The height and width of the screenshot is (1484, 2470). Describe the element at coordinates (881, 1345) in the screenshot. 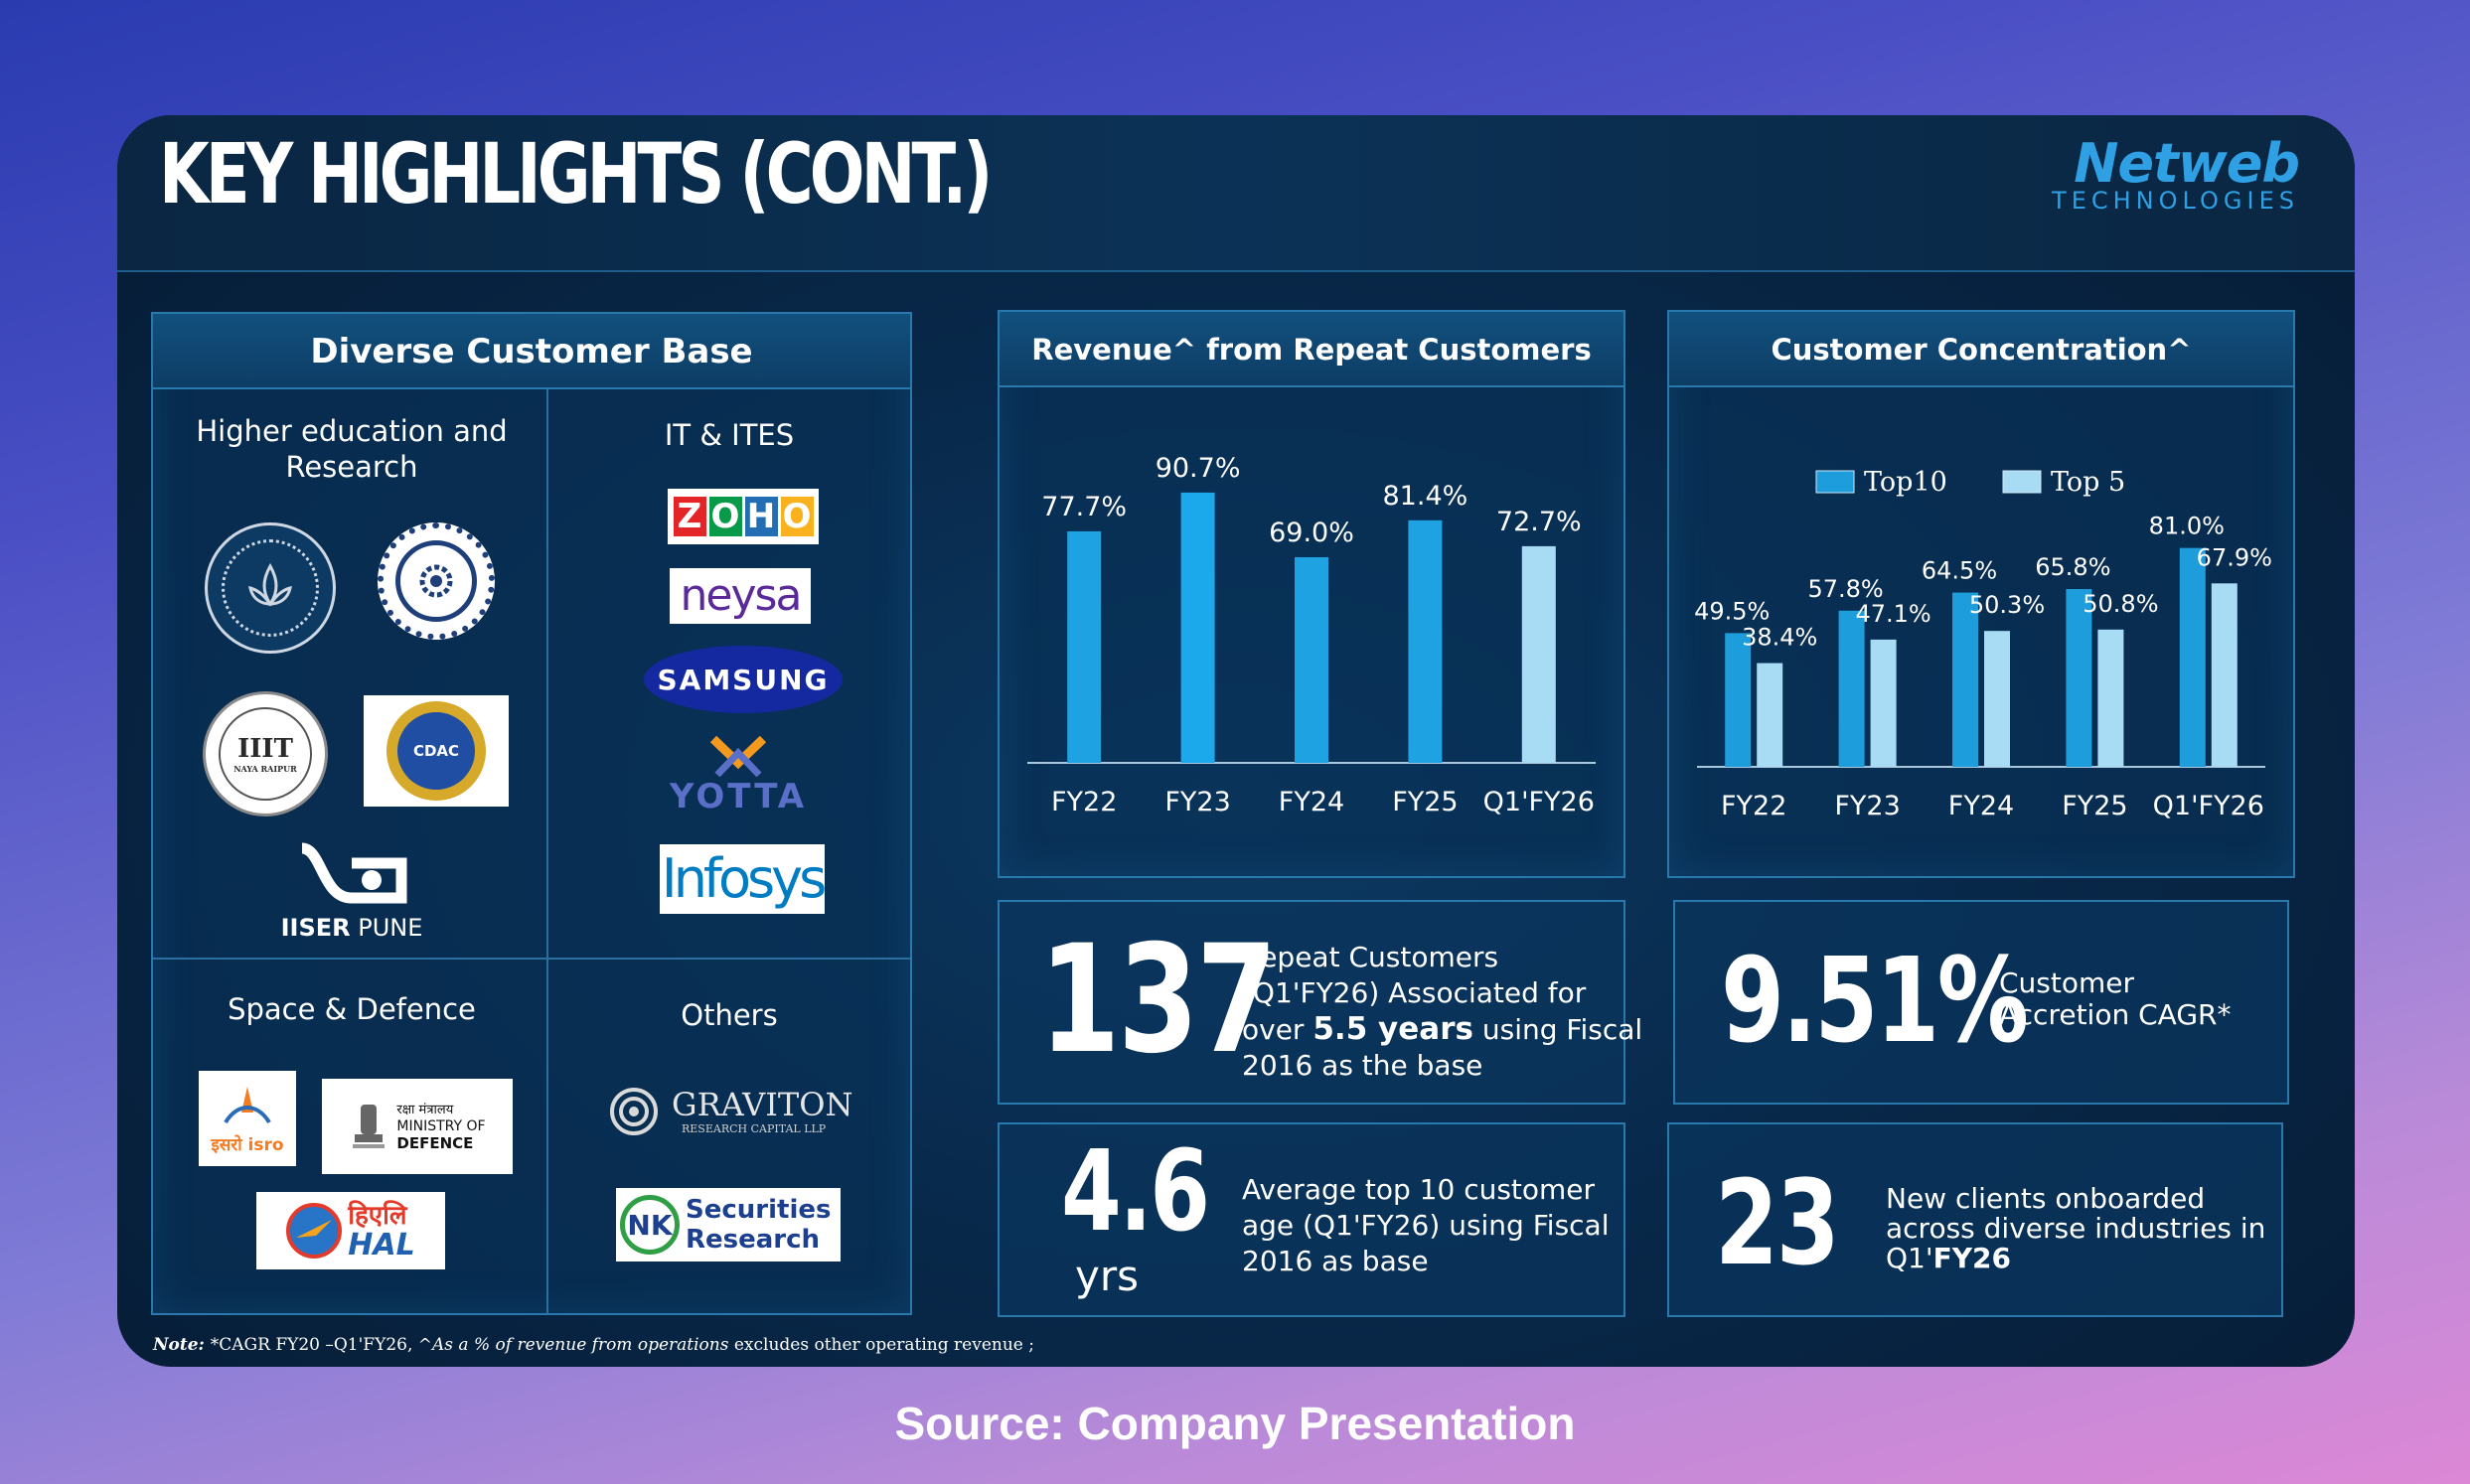

I see `footnote-d: excludes other operating revenue ;` at that location.